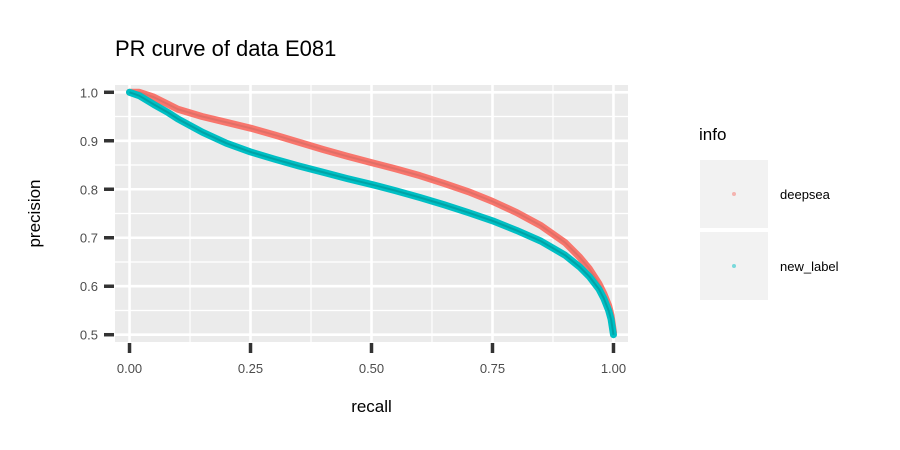 This screenshot has height=450, width=900. What do you see at coordinates (97, 214) in the screenshot?
I see `y-axis: 0.5 0.6 0.7 0.8 0.9 1.0` at bounding box center [97, 214].